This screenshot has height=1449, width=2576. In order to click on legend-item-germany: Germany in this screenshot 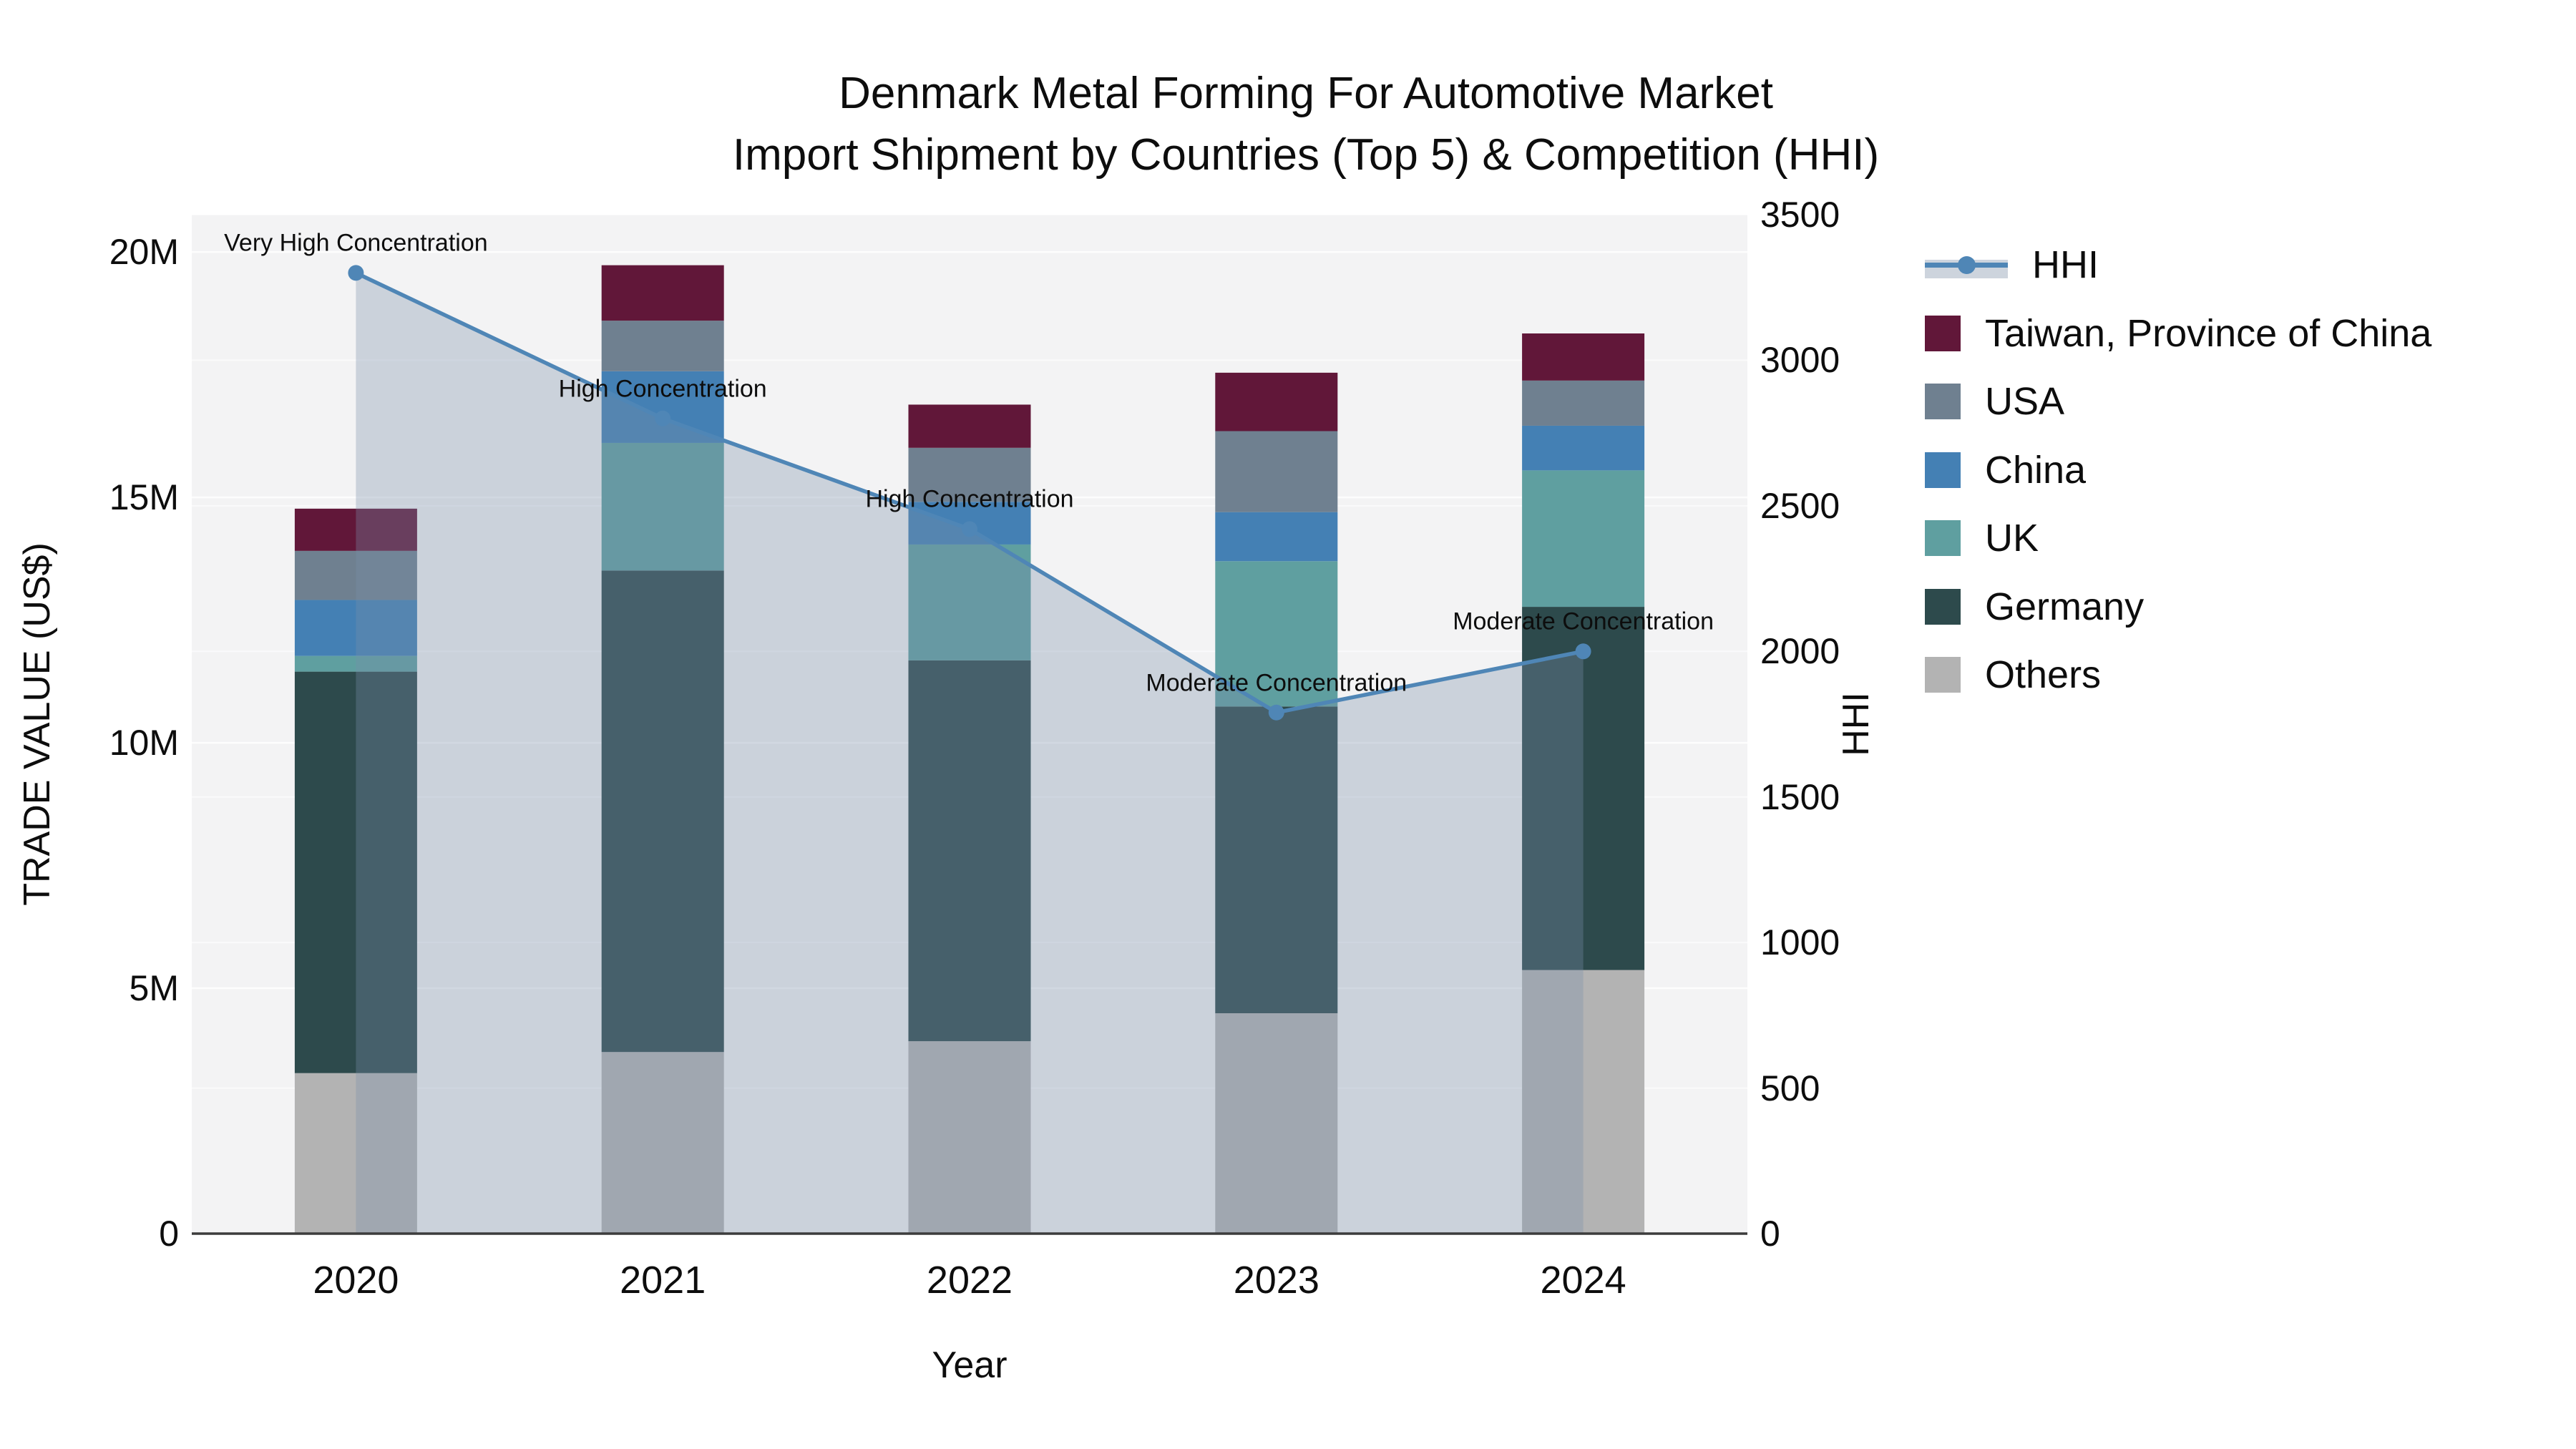, I will do `click(2034, 606)`.